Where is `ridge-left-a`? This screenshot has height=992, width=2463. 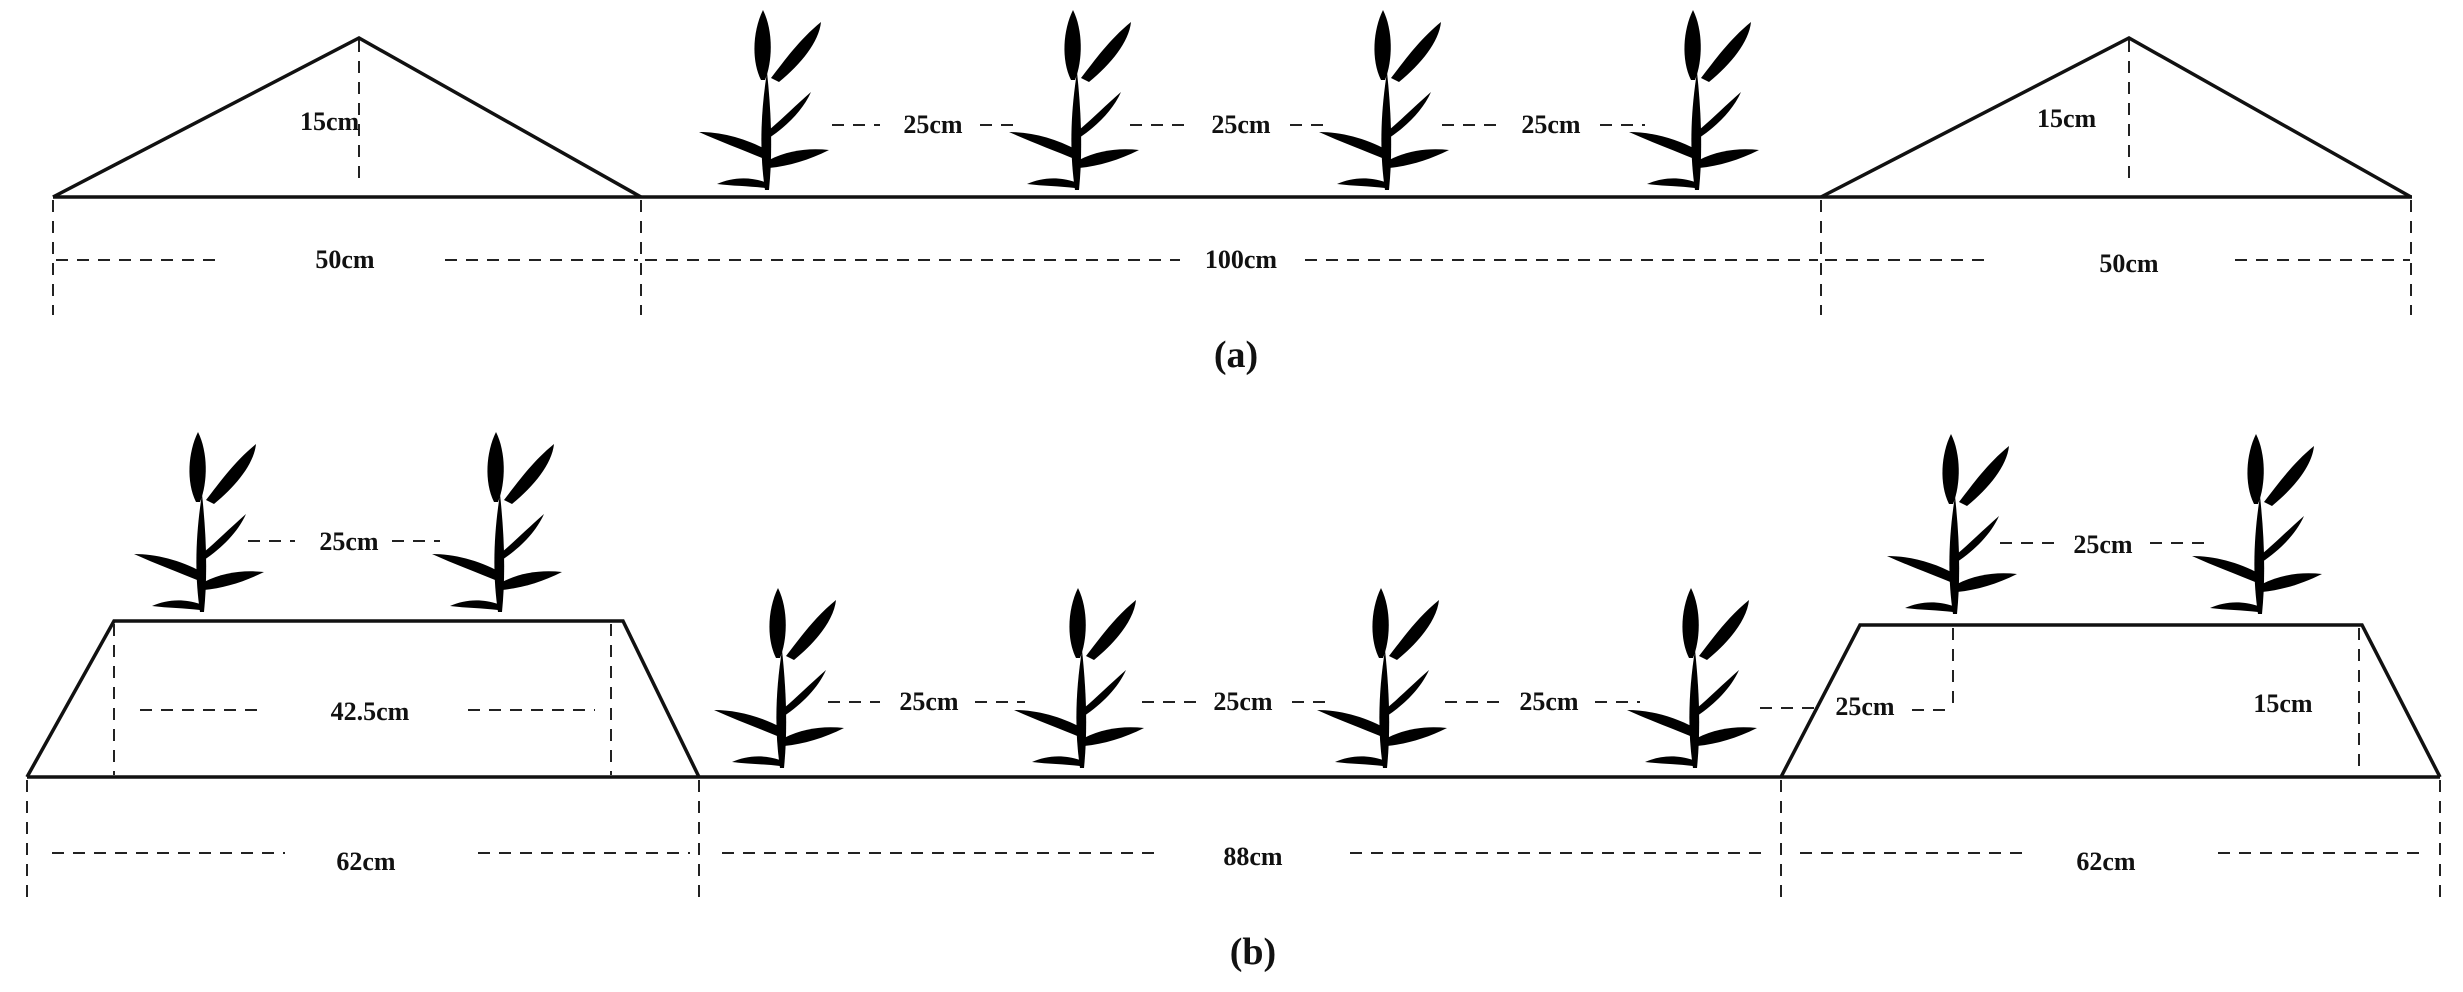
ridge-left-a is located at coordinates (347, 117).